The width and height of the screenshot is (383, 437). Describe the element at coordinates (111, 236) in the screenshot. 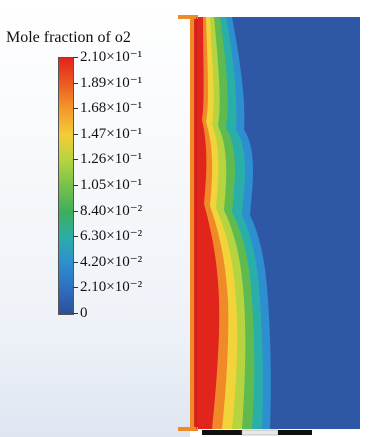

I see `legend-tick-label: 6.30×10⁻²` at that location.